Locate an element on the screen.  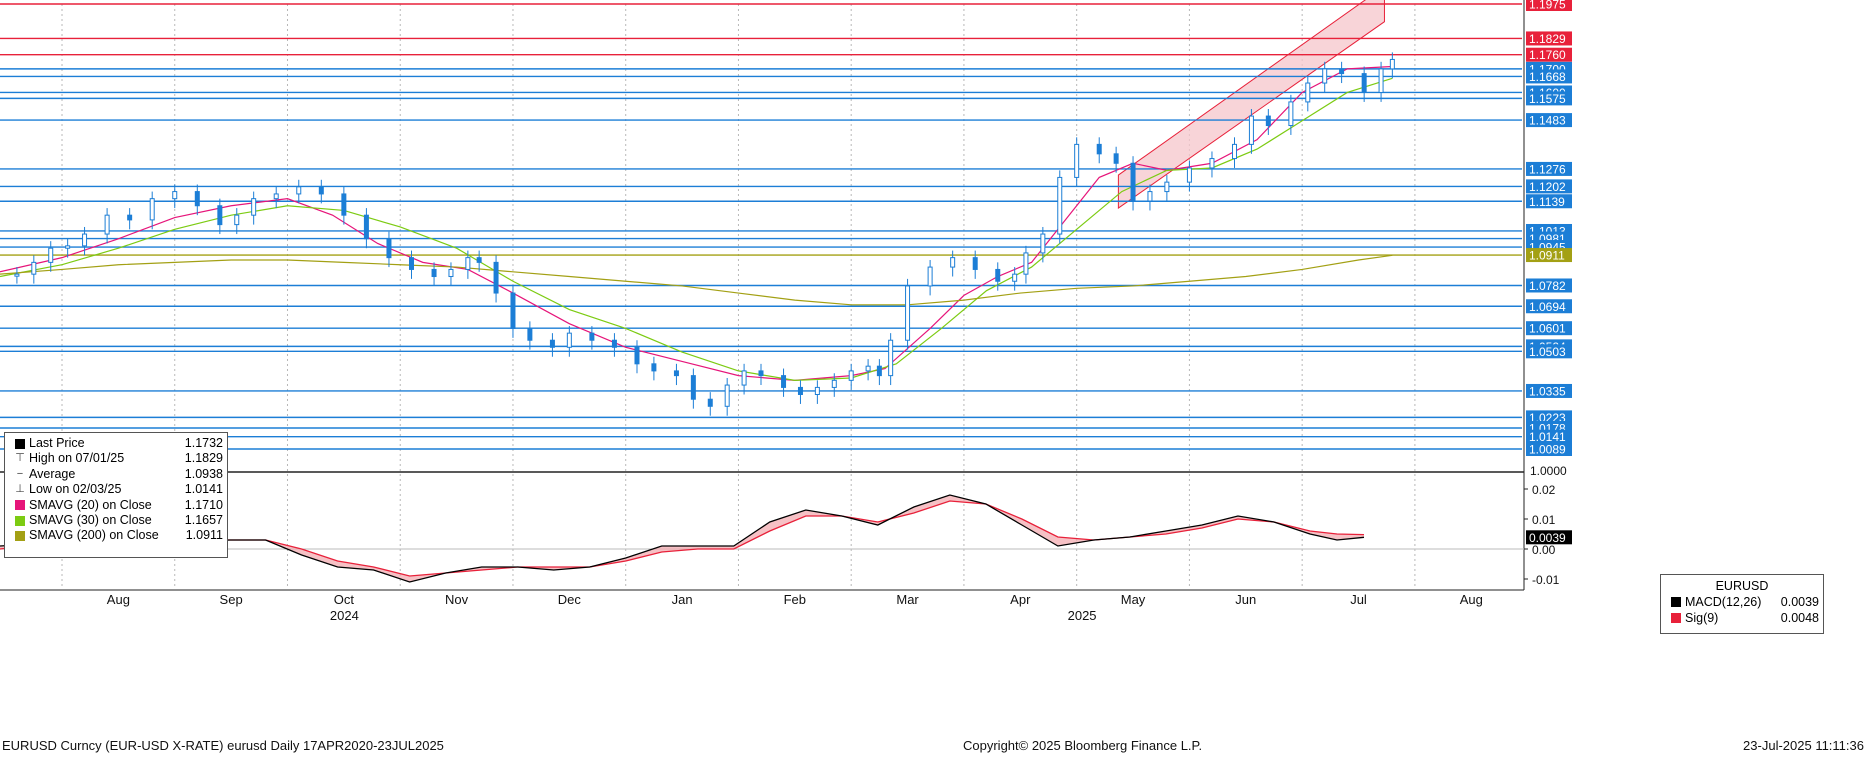
trend-channel is located at coordinates (1251, 105).